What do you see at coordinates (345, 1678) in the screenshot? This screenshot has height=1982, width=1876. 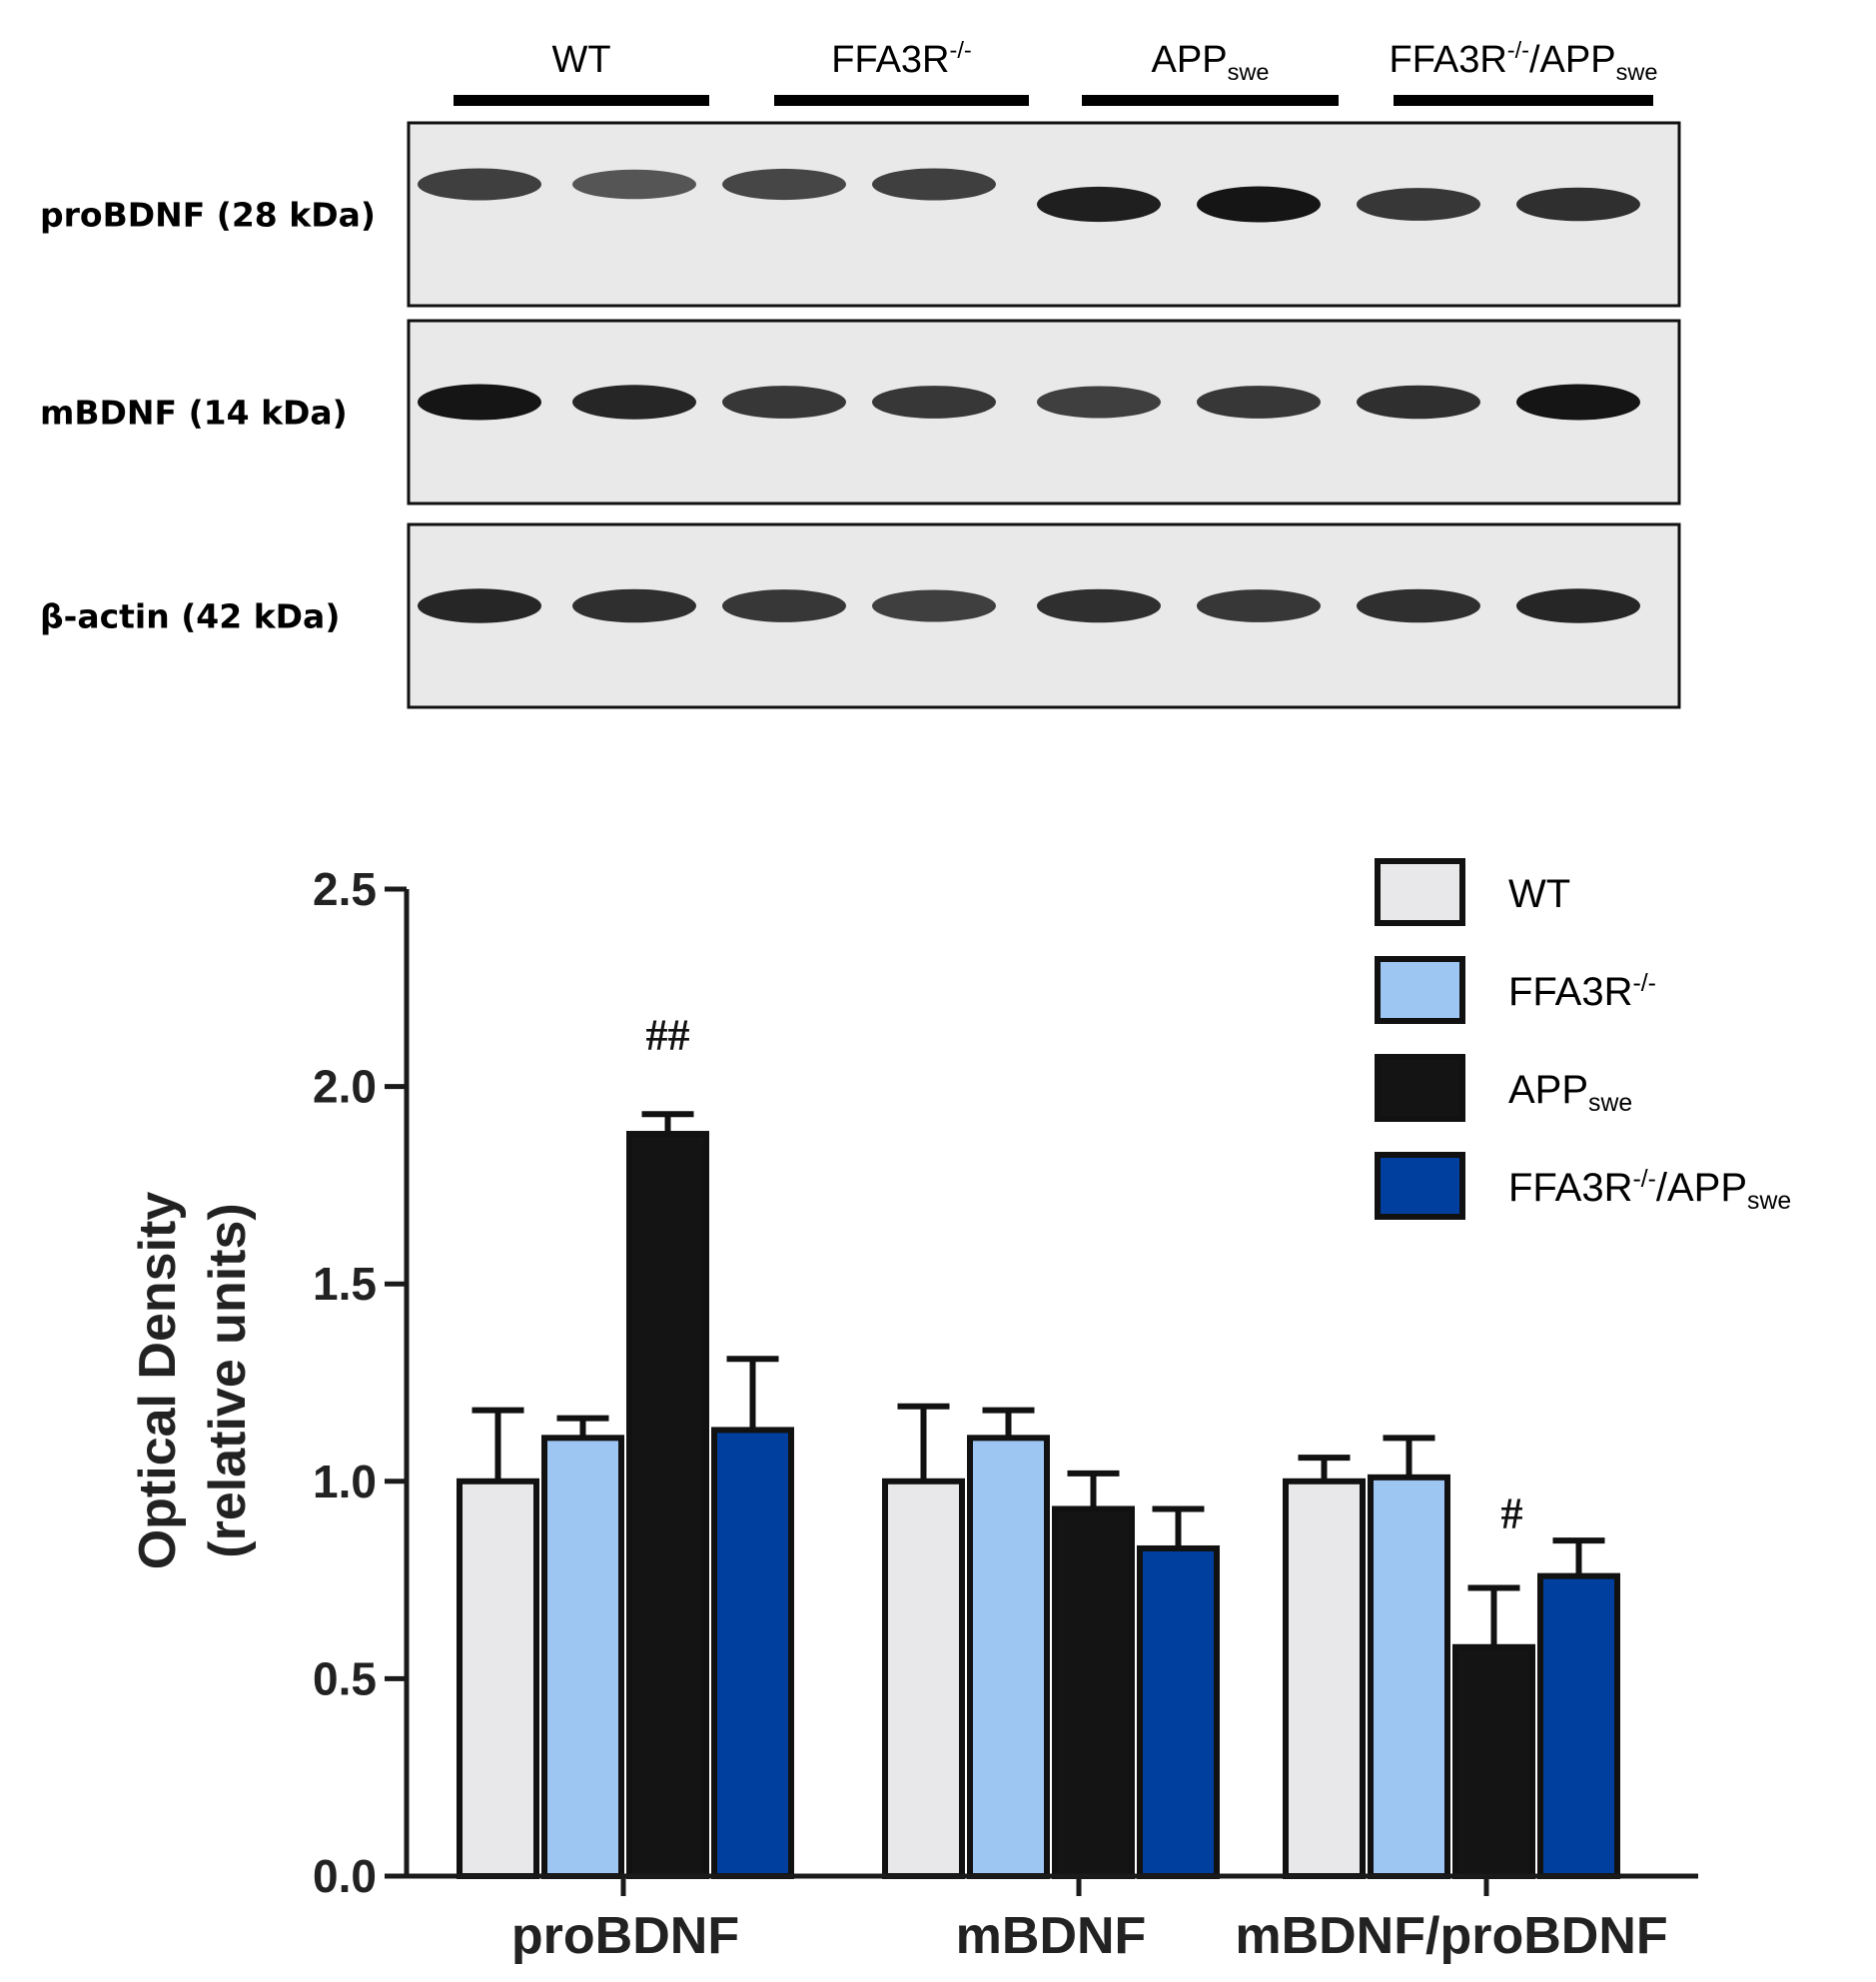 I see `y-tick-label: 0.5` at bounding box center [345, 1678].